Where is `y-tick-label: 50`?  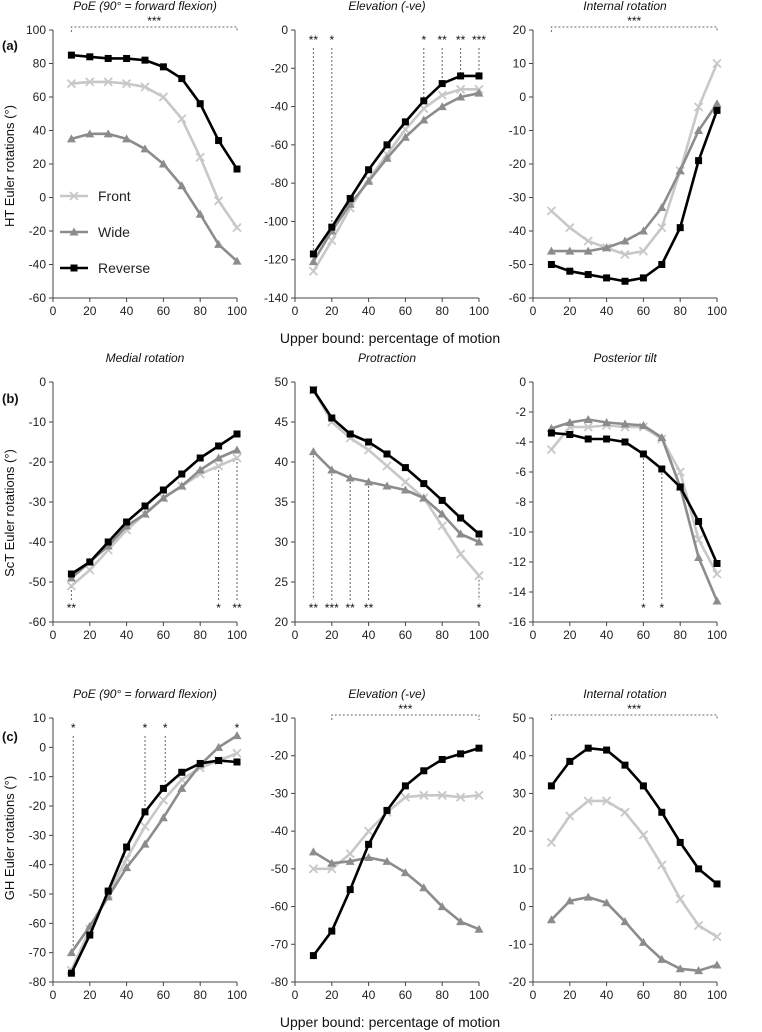
y-tick-label: 50 is located at coordinates (520, 718).